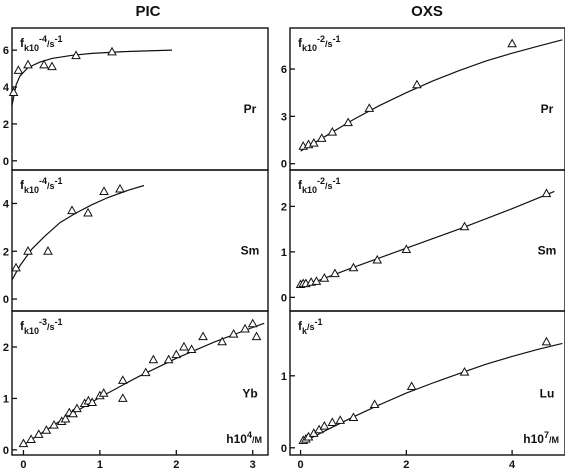  What do you see at coordinates (541, 438) in the screenshot?
I see `x-axis-label: h107/M` at bounding box center [541, 438].